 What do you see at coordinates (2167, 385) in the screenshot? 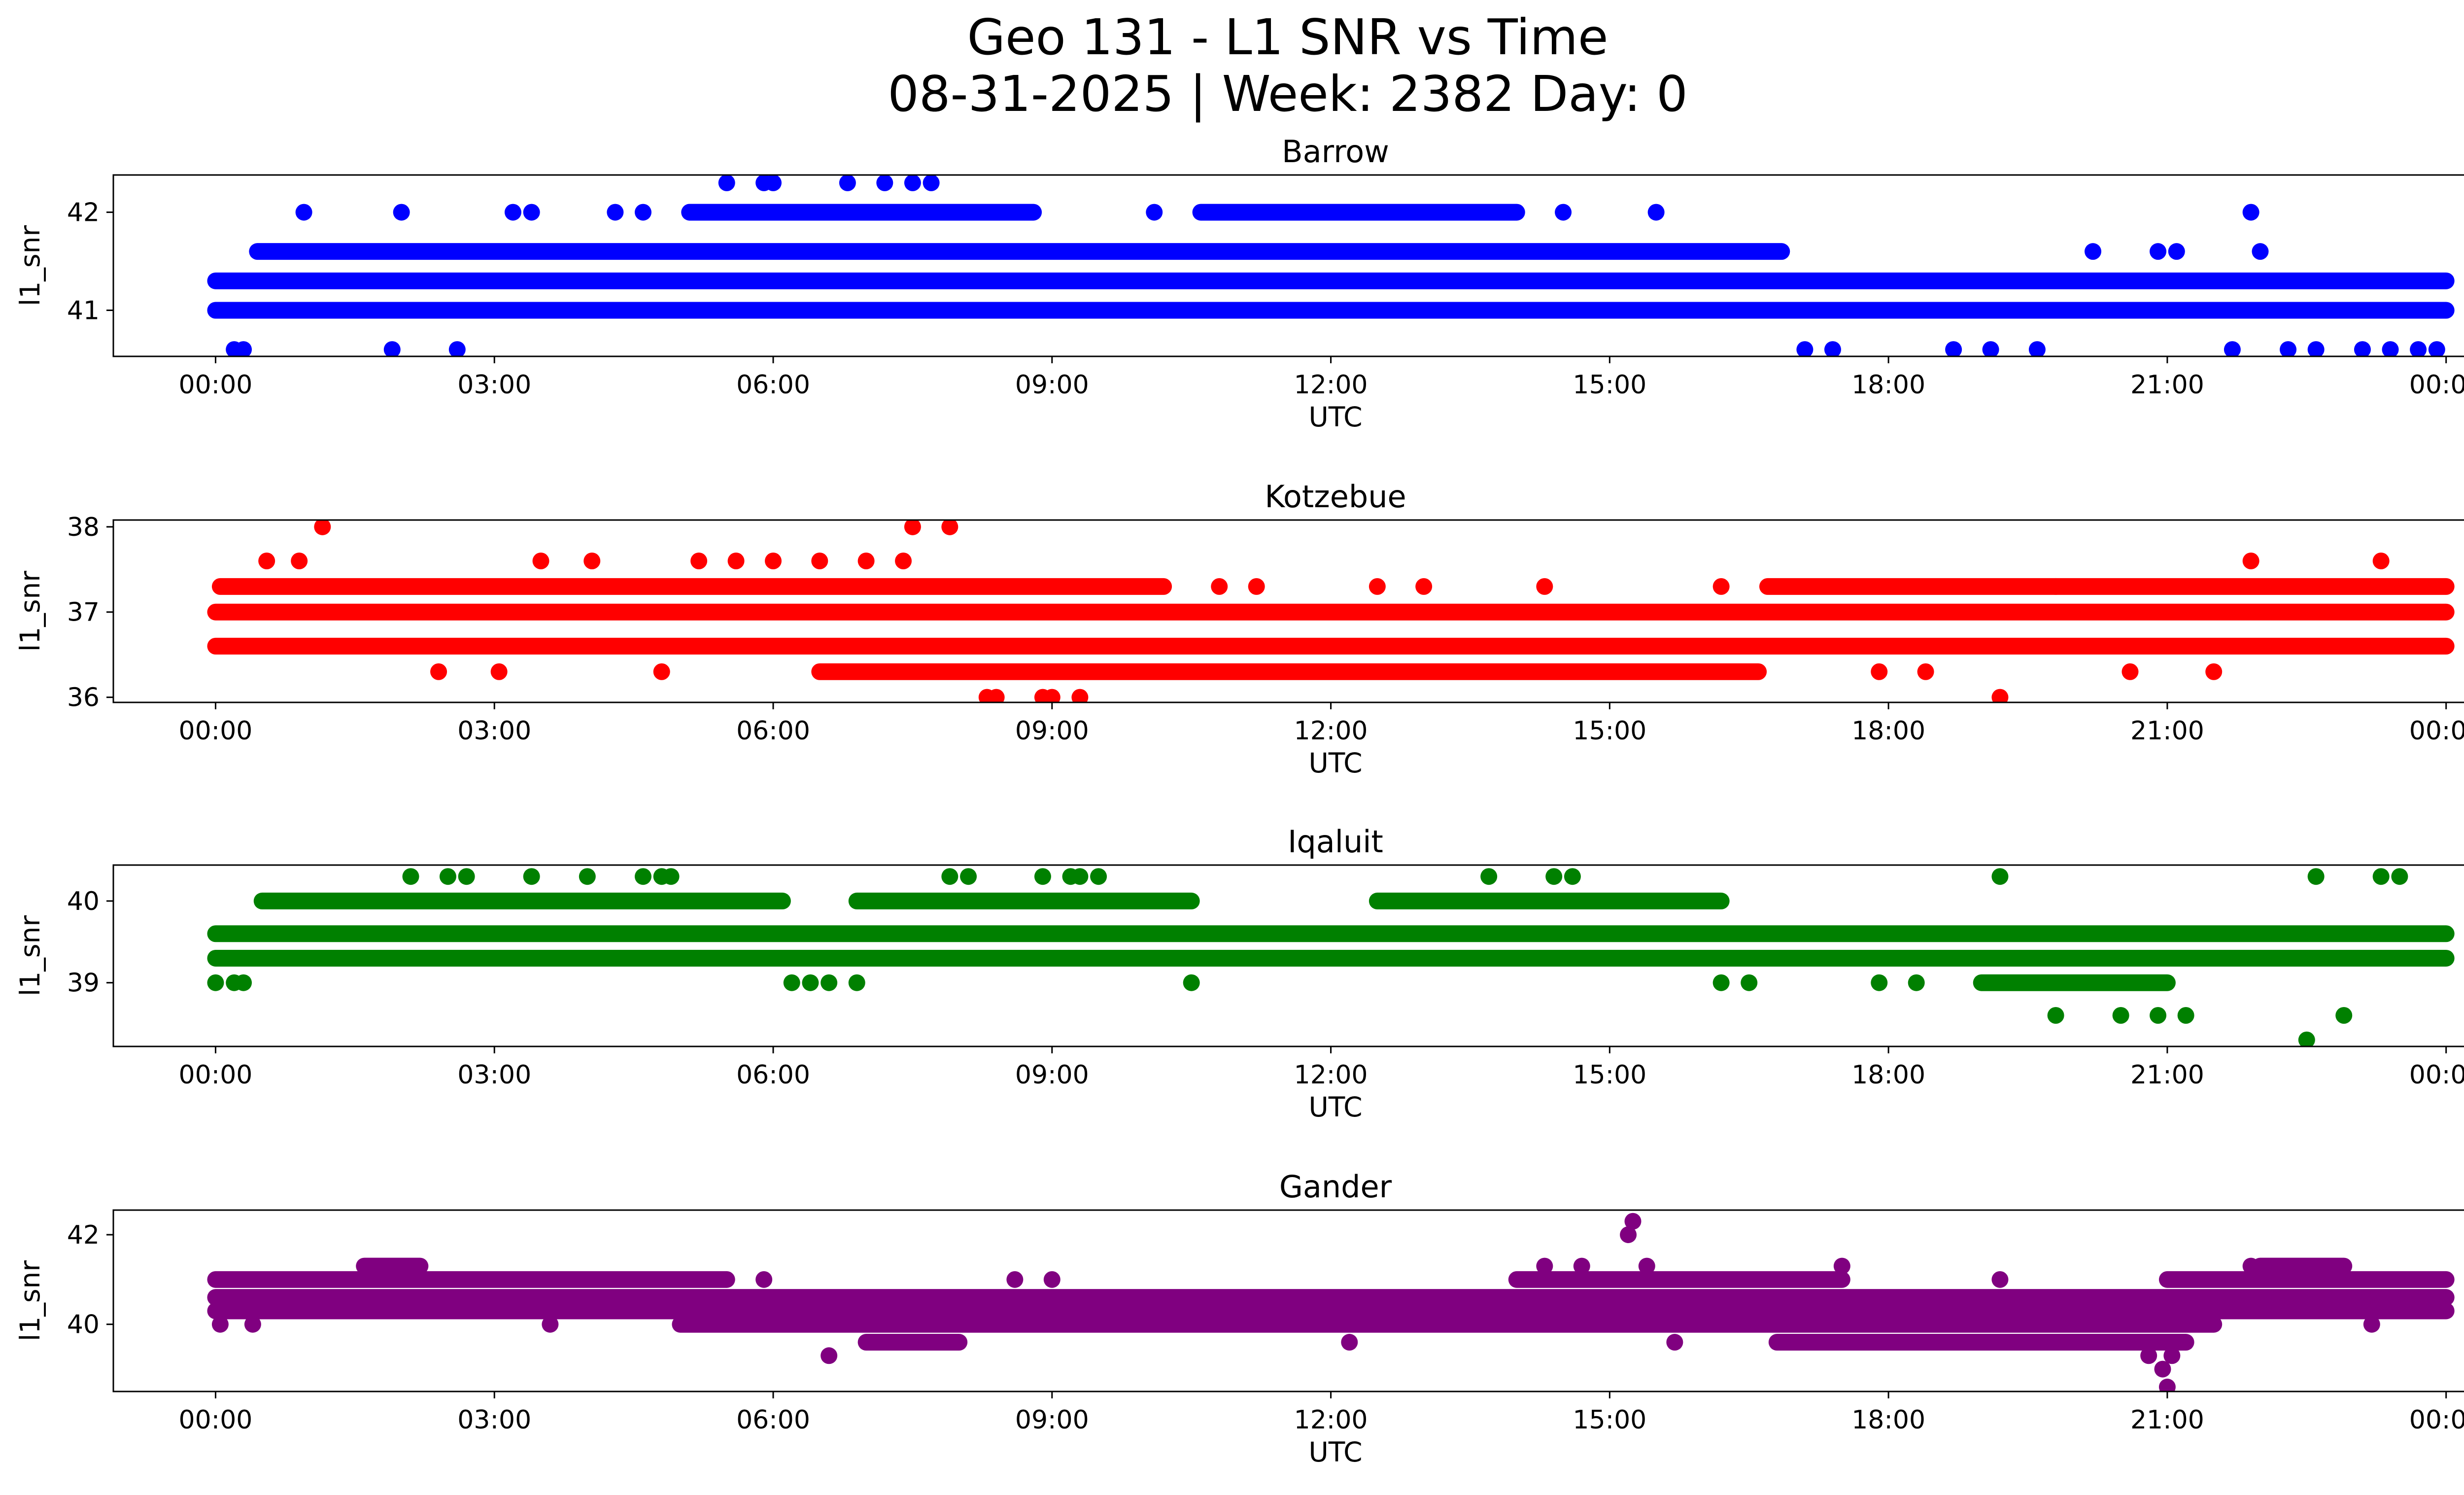
I see `x-tick-label: 21:00` at bounding box center [2167, 385].